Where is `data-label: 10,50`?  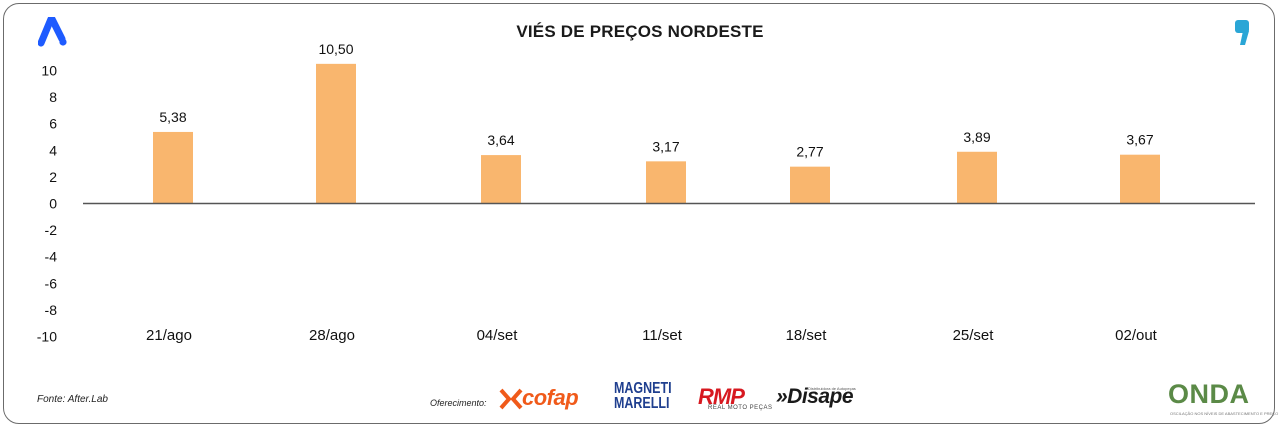
data-label: 10,50 is located at coordinates (335, 49).